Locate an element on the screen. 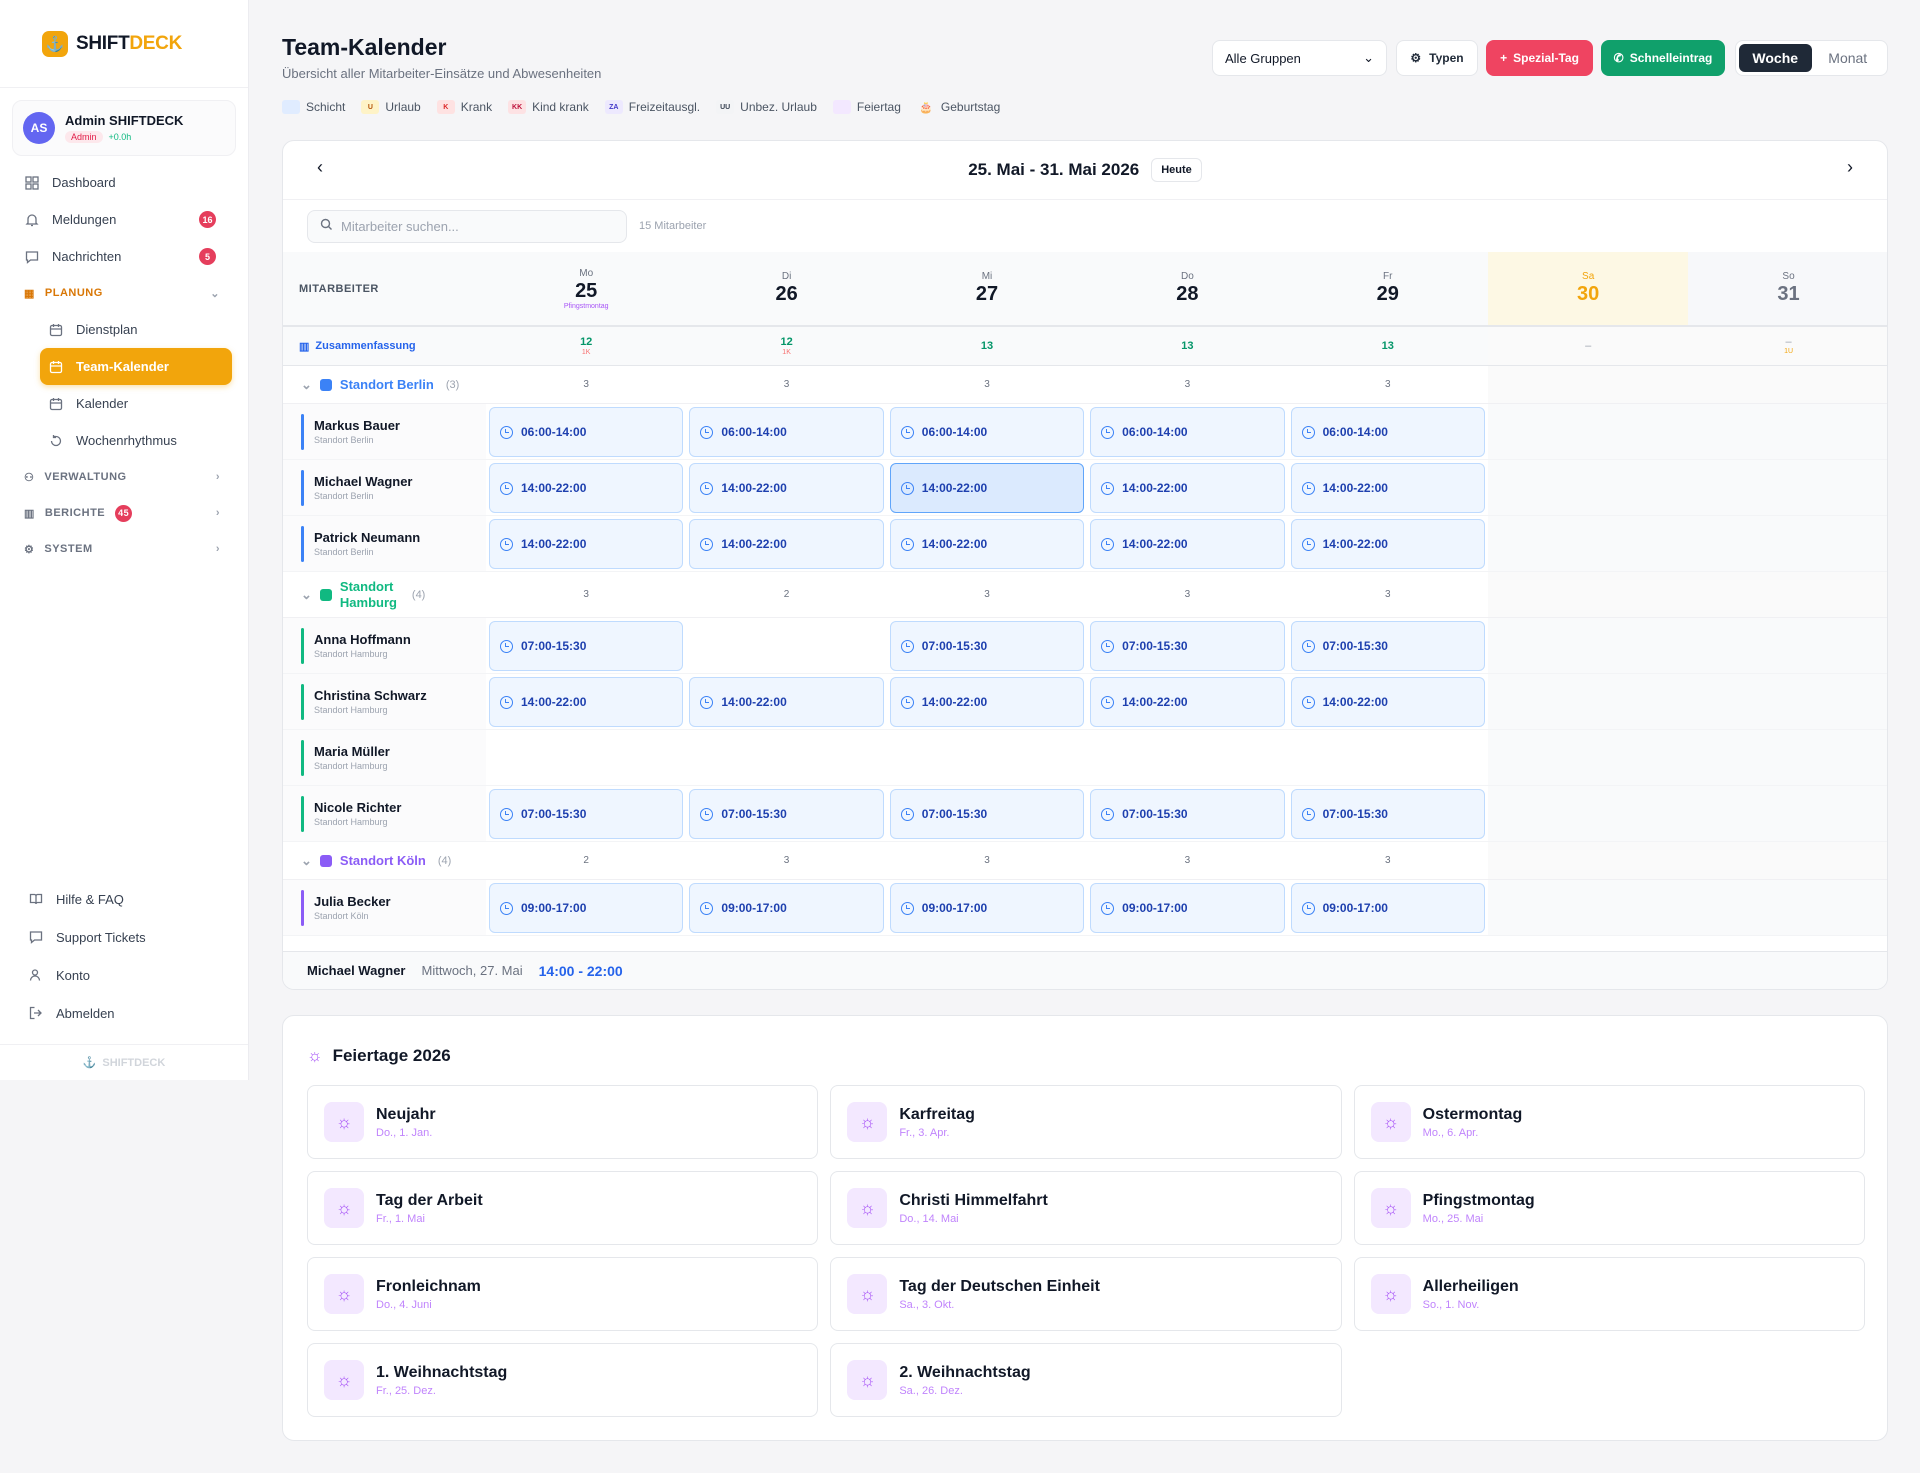  typen-button: ⚙ Typen is located at coordinates (1437, 58).